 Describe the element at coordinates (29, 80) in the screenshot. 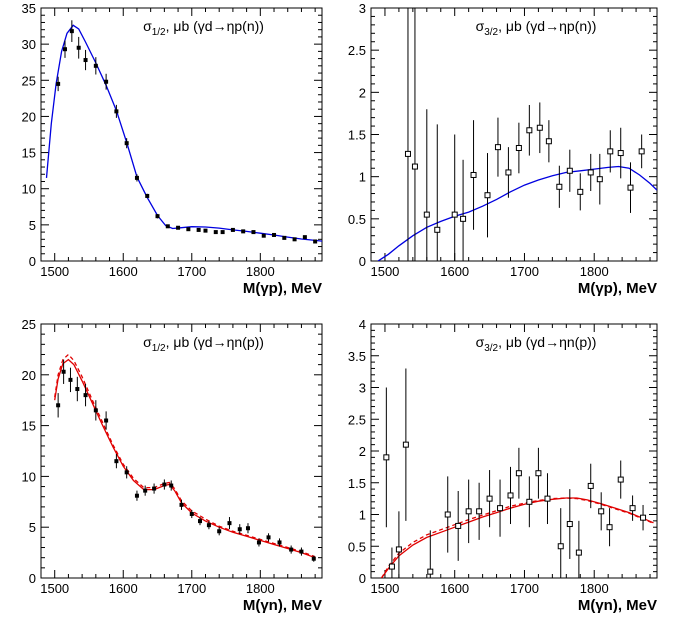

I see `y-tick-label: 25` at that location.